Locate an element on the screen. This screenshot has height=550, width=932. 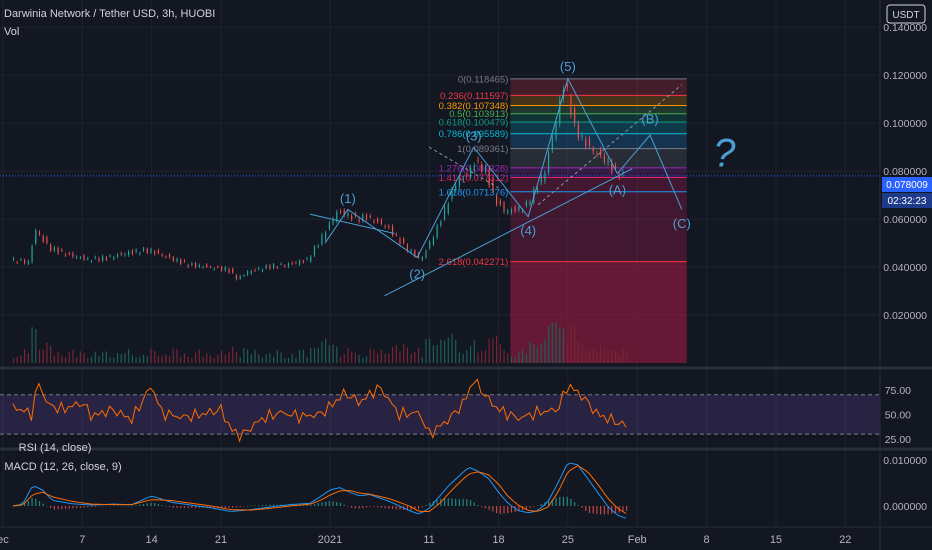
elliott-wave-path is located at coordinates (503, 168).